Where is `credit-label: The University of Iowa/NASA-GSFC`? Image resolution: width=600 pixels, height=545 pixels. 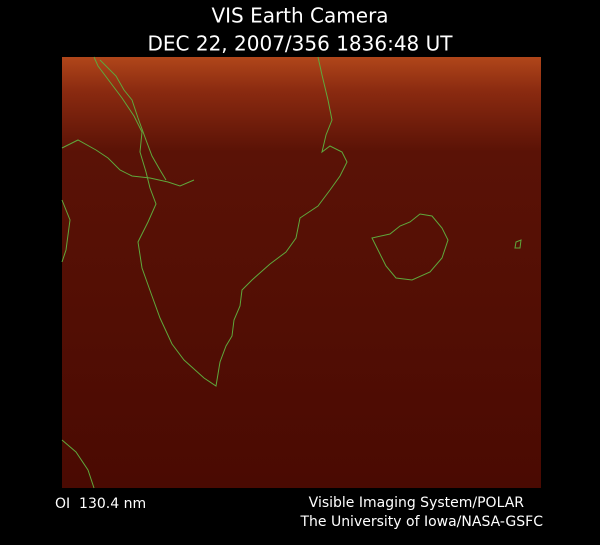 credit-label: The University of Iowa/NASA-GSFC is located at coordinates (421, 522).